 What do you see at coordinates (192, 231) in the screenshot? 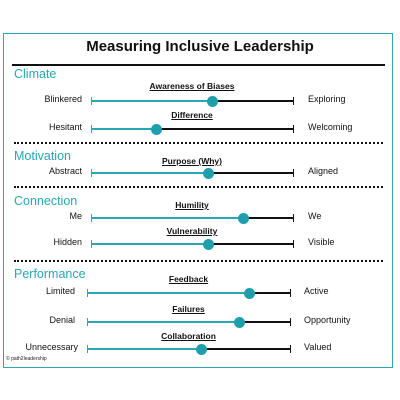
I see `scale-label: Vulnerability` at bounding box center [192, 231].